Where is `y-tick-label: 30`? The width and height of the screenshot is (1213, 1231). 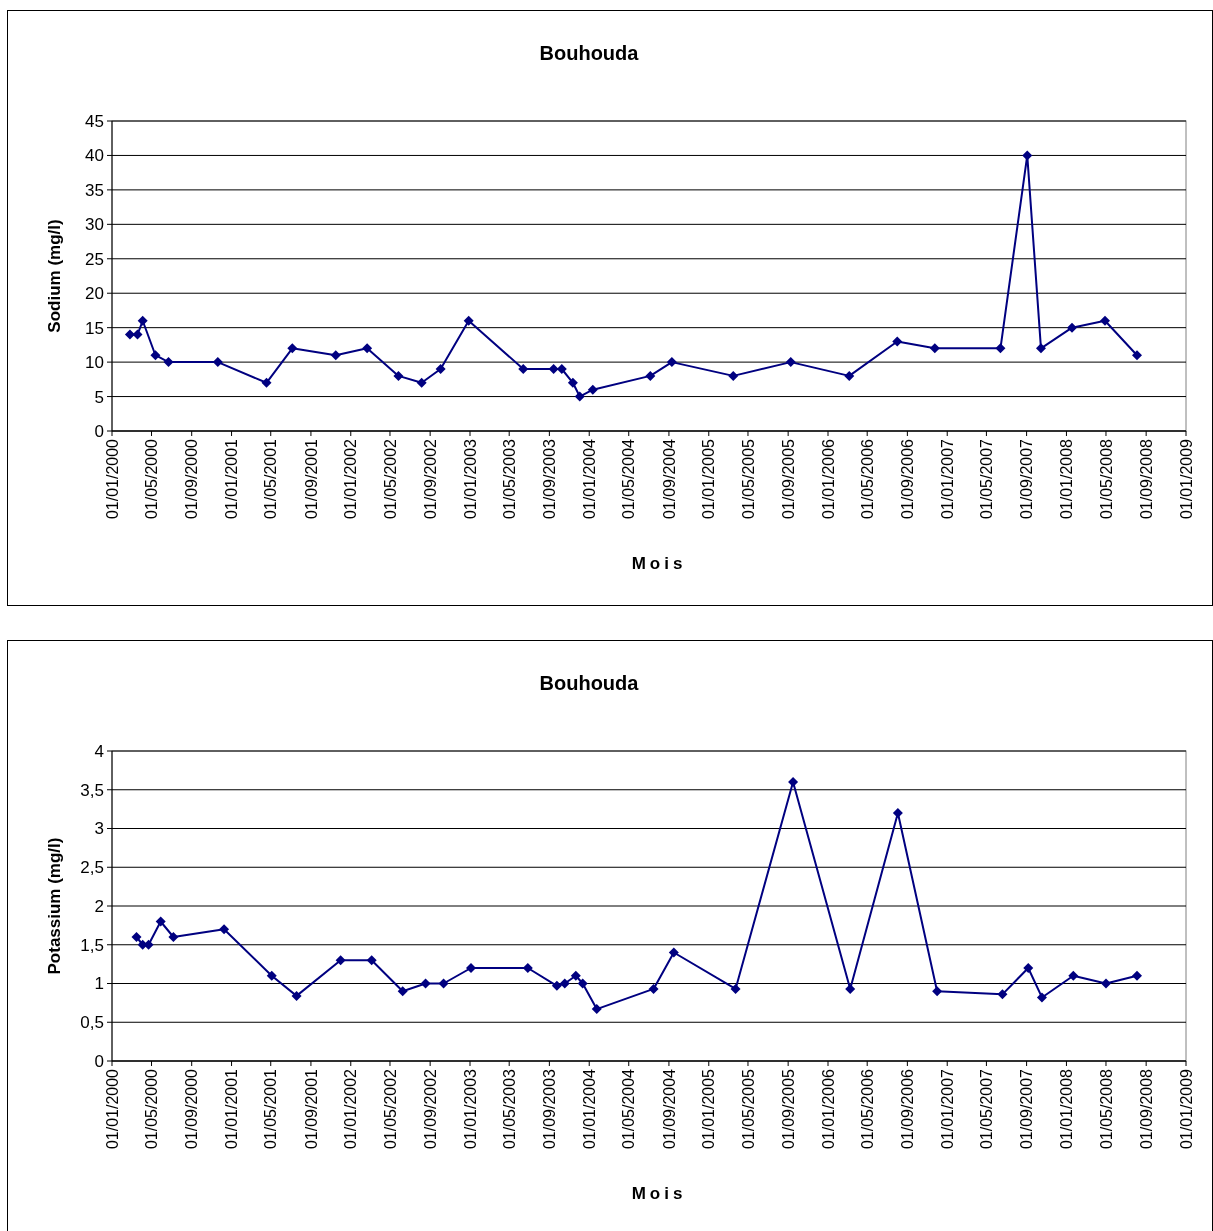
y-tick-label: 30 is located at coordinates (94, 225).